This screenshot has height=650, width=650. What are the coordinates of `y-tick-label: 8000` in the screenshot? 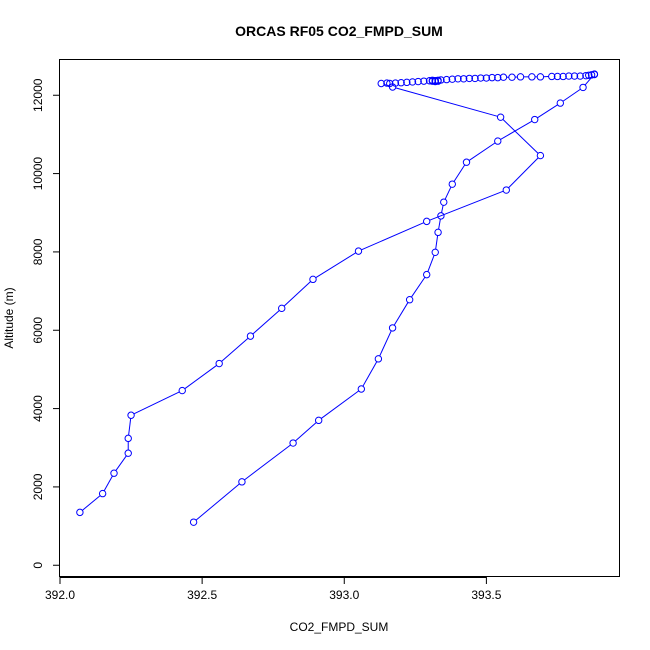 It's located at (38, 251).